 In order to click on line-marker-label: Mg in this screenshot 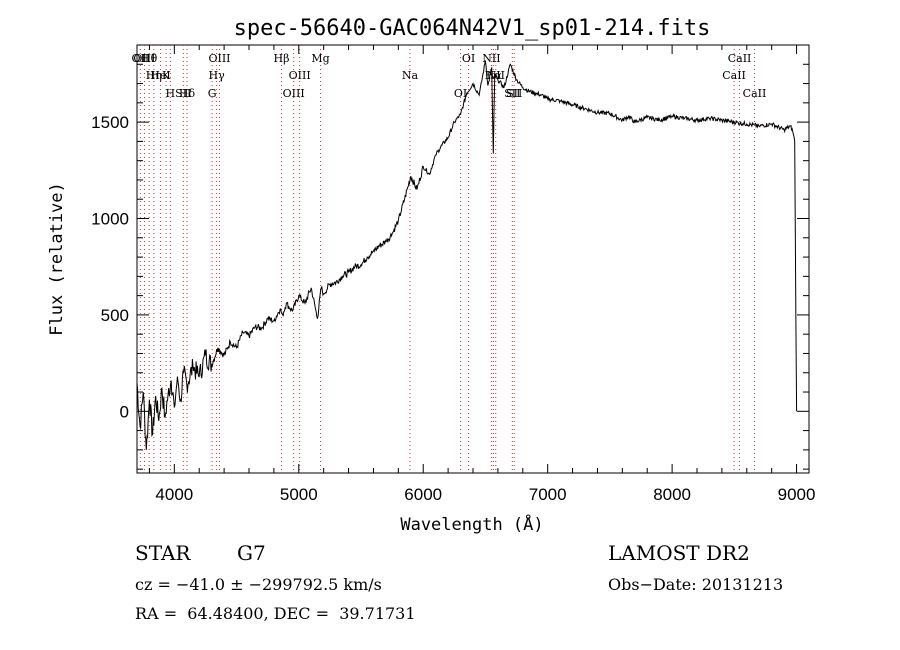, I will do `click(320, 58)`.